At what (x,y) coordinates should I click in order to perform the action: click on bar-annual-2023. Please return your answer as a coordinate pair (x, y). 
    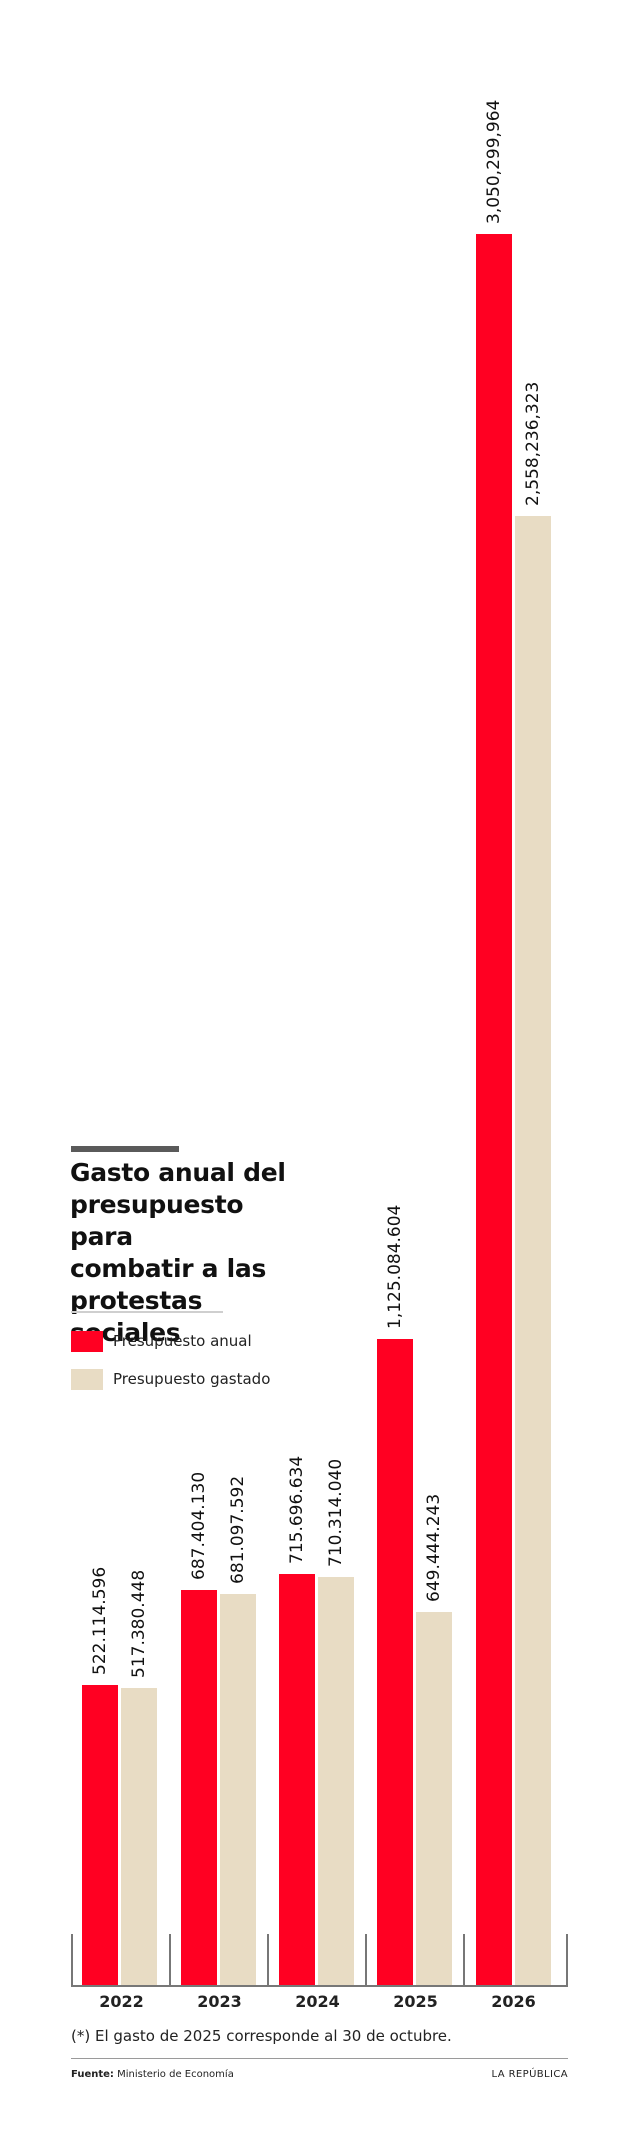
    Looking at the image, I should click on (199, 1787).